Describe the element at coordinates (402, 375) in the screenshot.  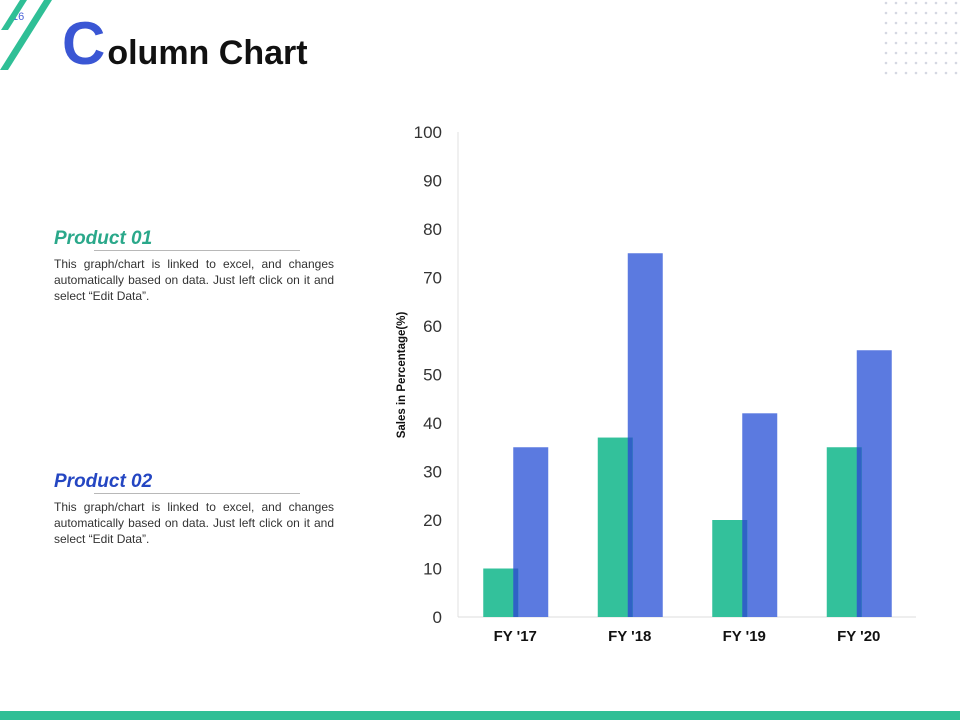
I see `y-axis-label: Sales in Percentage(%)` at that location.